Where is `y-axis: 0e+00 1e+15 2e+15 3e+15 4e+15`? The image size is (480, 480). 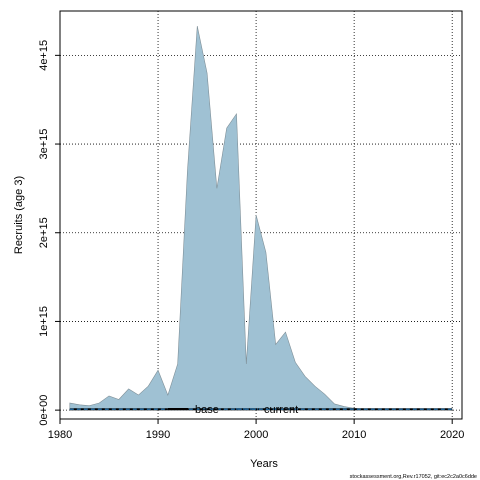
y-axis: 0e+00 1e+15 2e+15 3e+15 4e+15 is located at coordinates (49, 233).